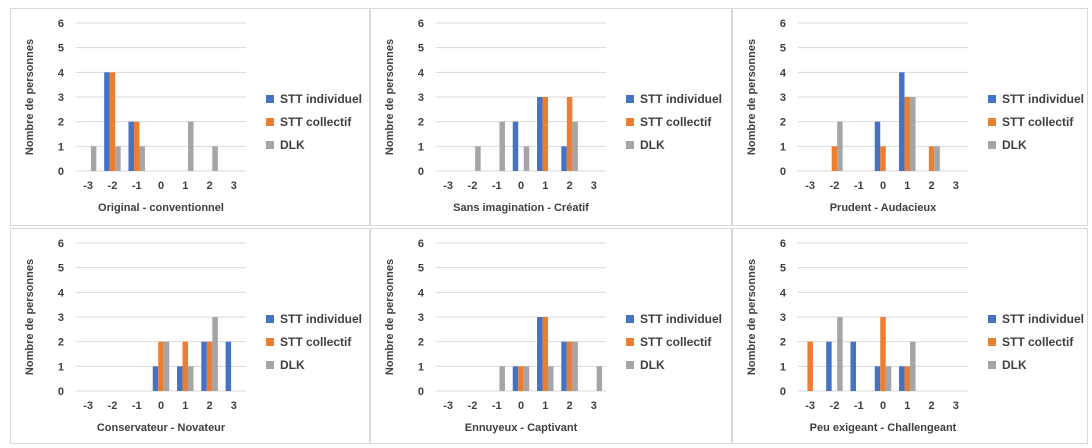 This screenshot has width=1092, height=448. What do you see at coordinates (674, 144) in the screenshot?
I see `legend-item: DLK` at bounding box center [674, 144].